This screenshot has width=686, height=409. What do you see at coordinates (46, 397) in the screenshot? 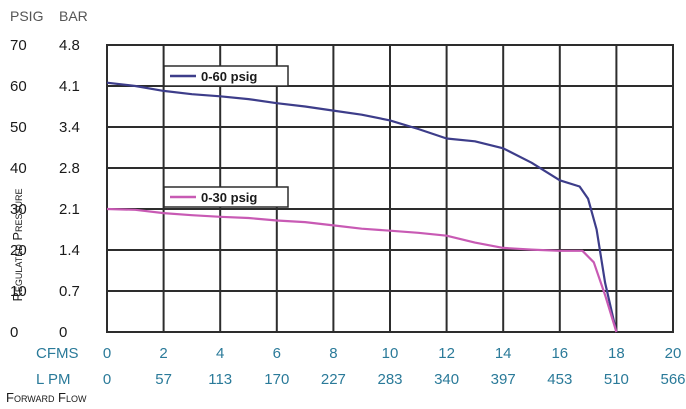
I see `x-axis-title: Forward Flow` at bounding box center [46, 397].